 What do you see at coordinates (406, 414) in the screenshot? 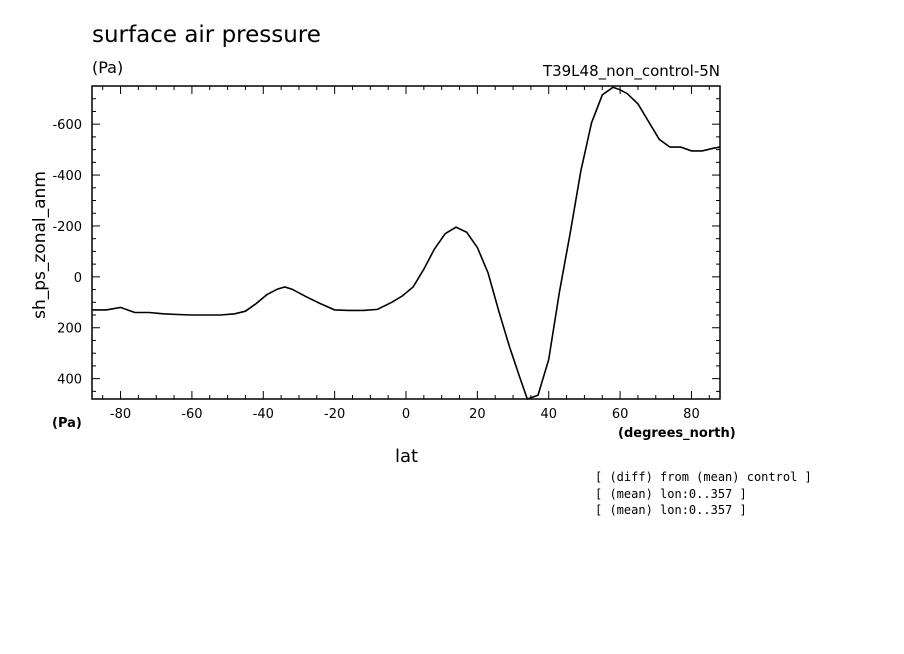
I see `x-tick-label: 0` at bounding box center [406, 414].